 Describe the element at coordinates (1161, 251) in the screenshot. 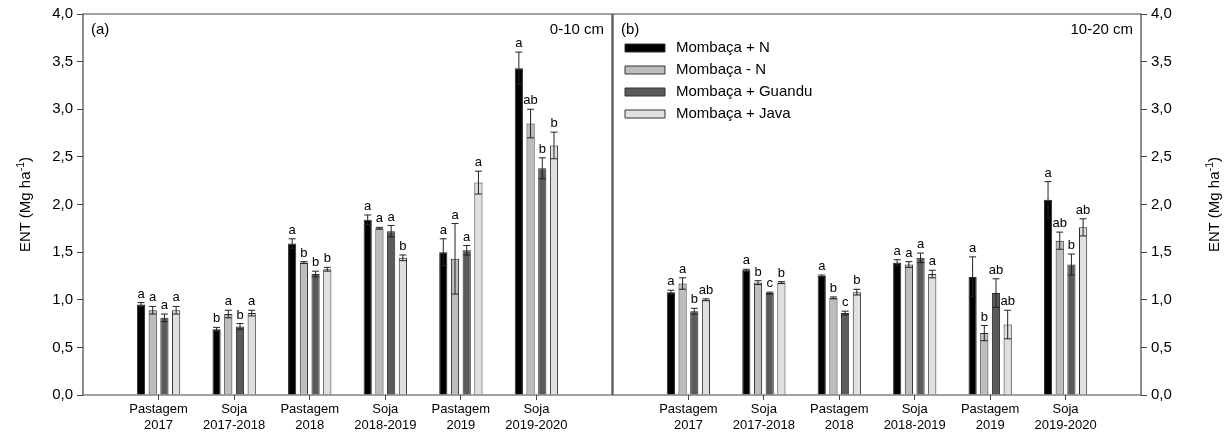

I see `y2-tick-label: 1,5` at that location.